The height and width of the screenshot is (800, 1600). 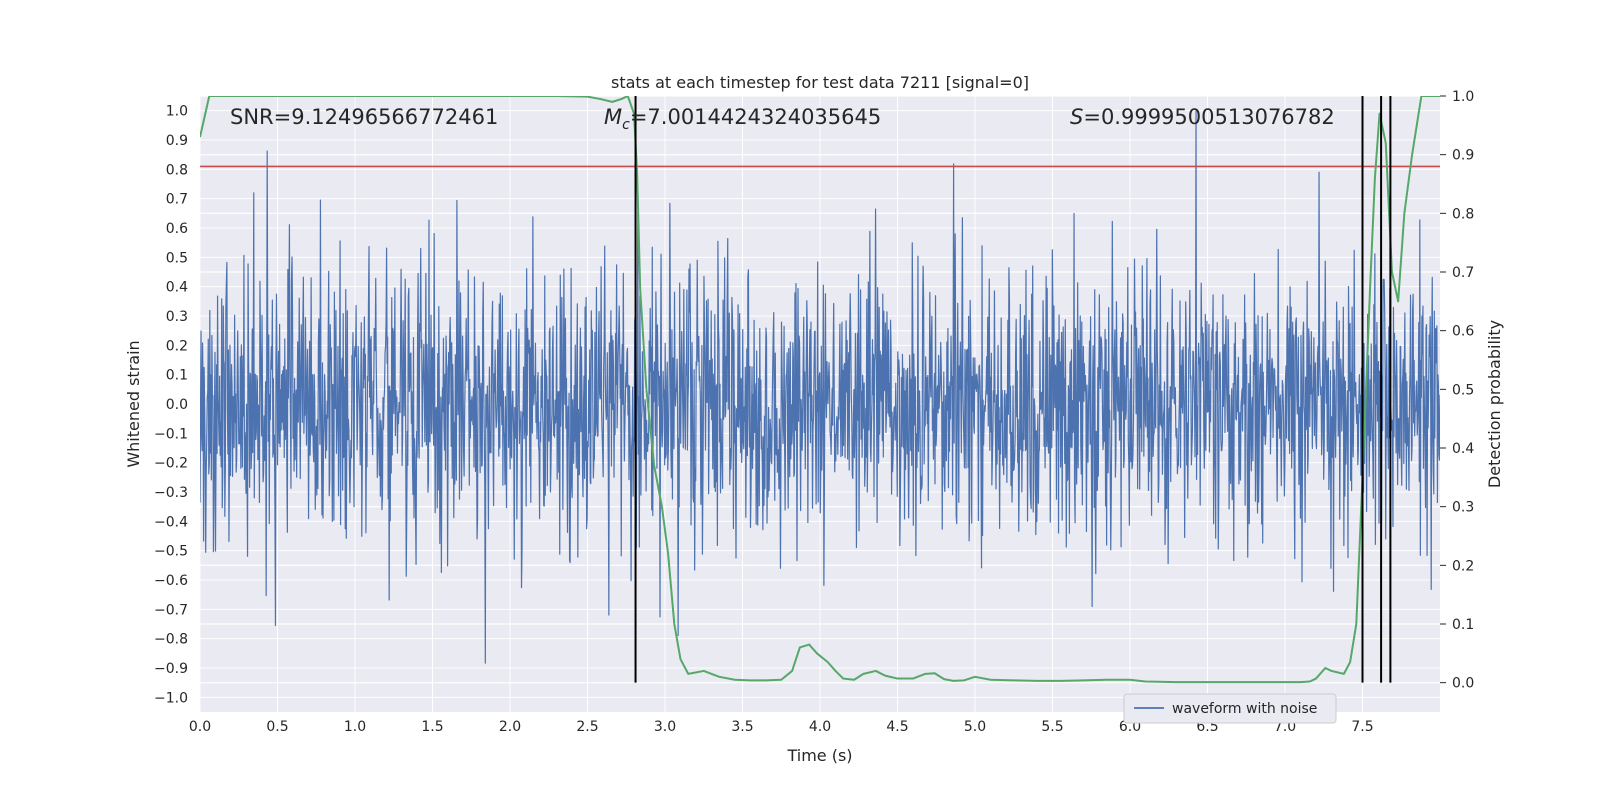 What do you see at coordinates (1463, 390) in the screenshot?
I see `right-tick-label: 0.5` at bounding box center [1463, 390].